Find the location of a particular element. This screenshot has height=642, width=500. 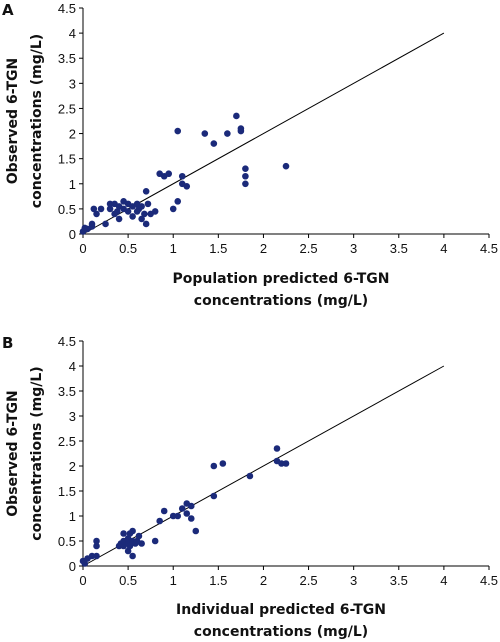

panel-a-x-axis-label: concentrations (mg/L) is located at coordinates (281, 301).